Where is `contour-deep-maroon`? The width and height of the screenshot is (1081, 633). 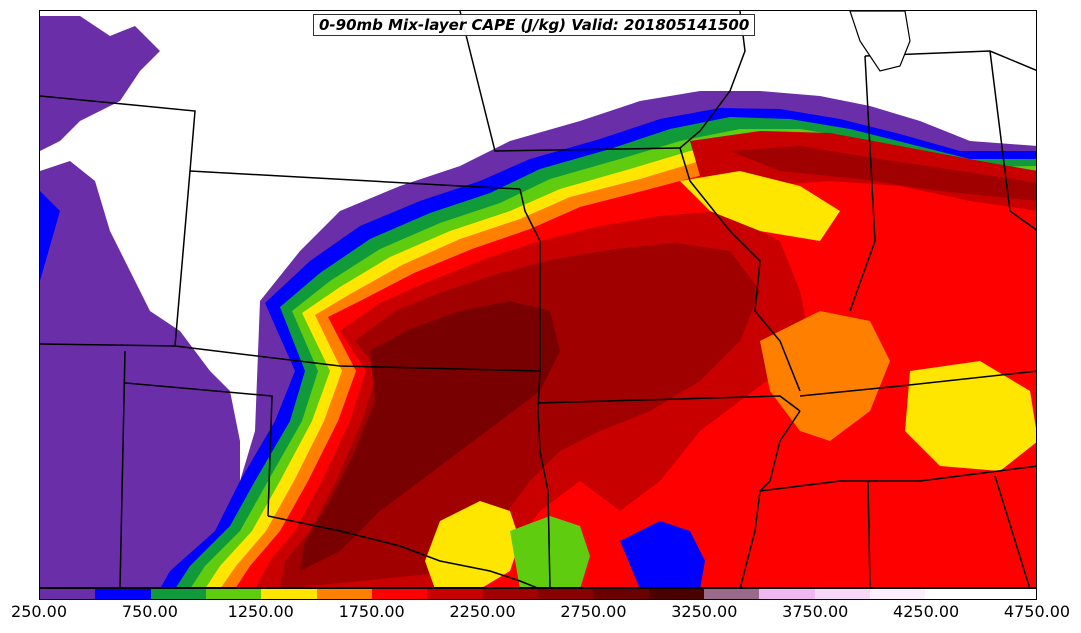 contour-deep-maroon is located at coordinates (430, 436).